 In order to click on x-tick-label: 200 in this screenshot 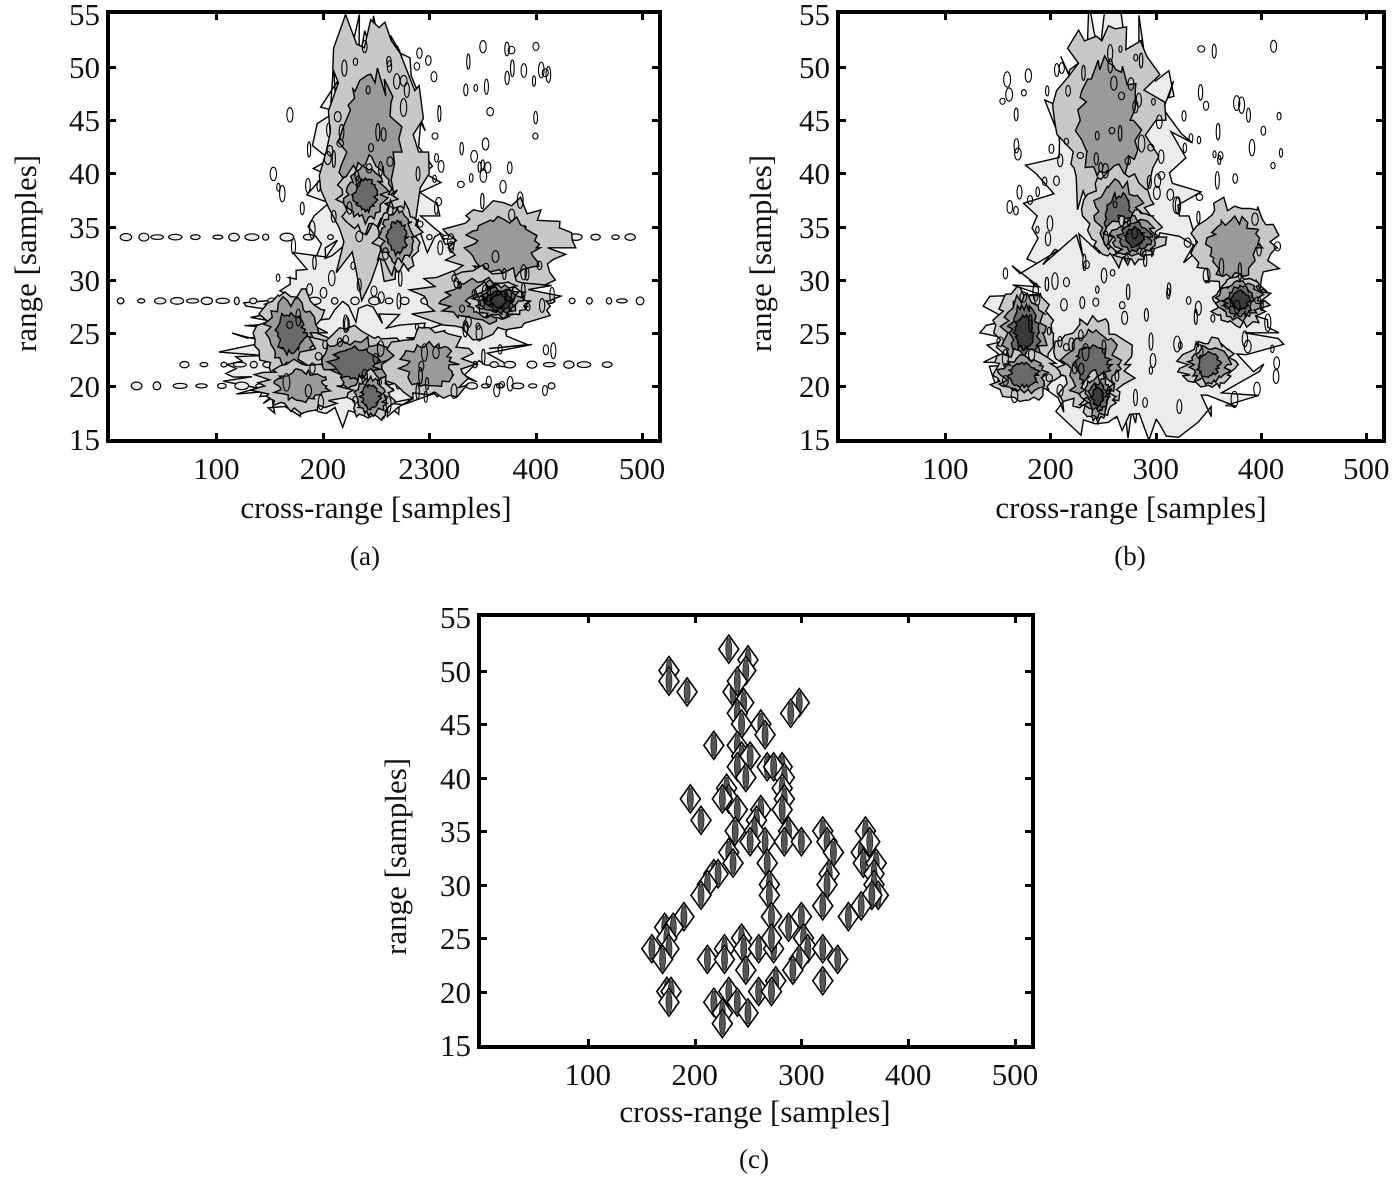, I will do `click(323, 468)`.